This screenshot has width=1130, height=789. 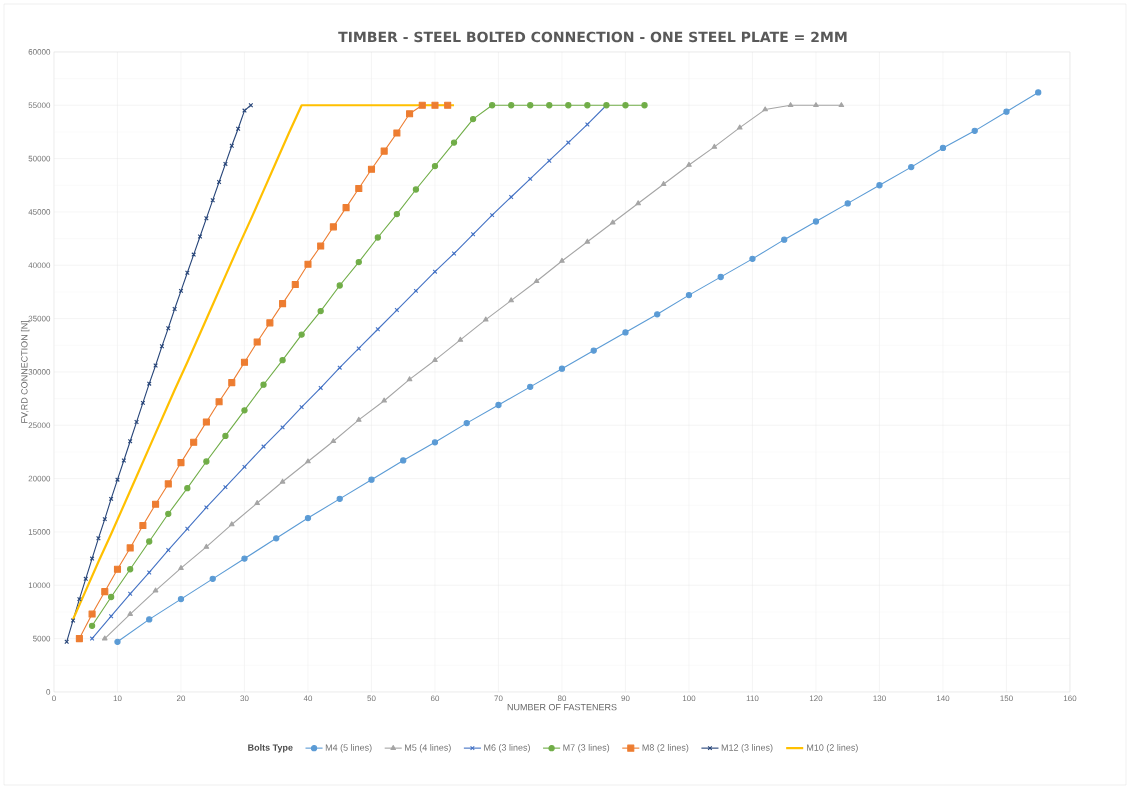 What do you see at coordinates (270, 748) in the screenshot?
I see `legend-title: Bolts Type` at bounding box center [270, 748].